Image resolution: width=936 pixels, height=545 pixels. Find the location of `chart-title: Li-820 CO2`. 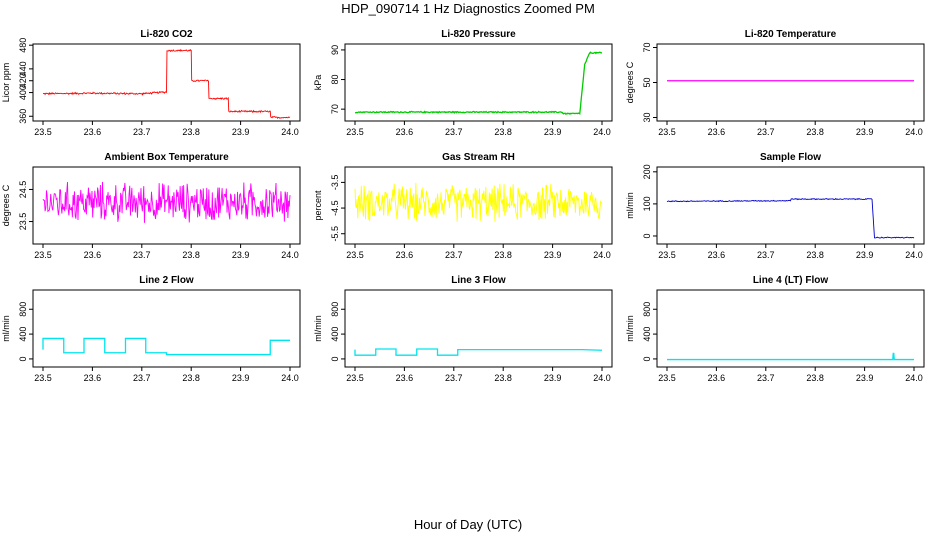

chart-title: Li-820 CO2 is located at coordinates (166, 34).